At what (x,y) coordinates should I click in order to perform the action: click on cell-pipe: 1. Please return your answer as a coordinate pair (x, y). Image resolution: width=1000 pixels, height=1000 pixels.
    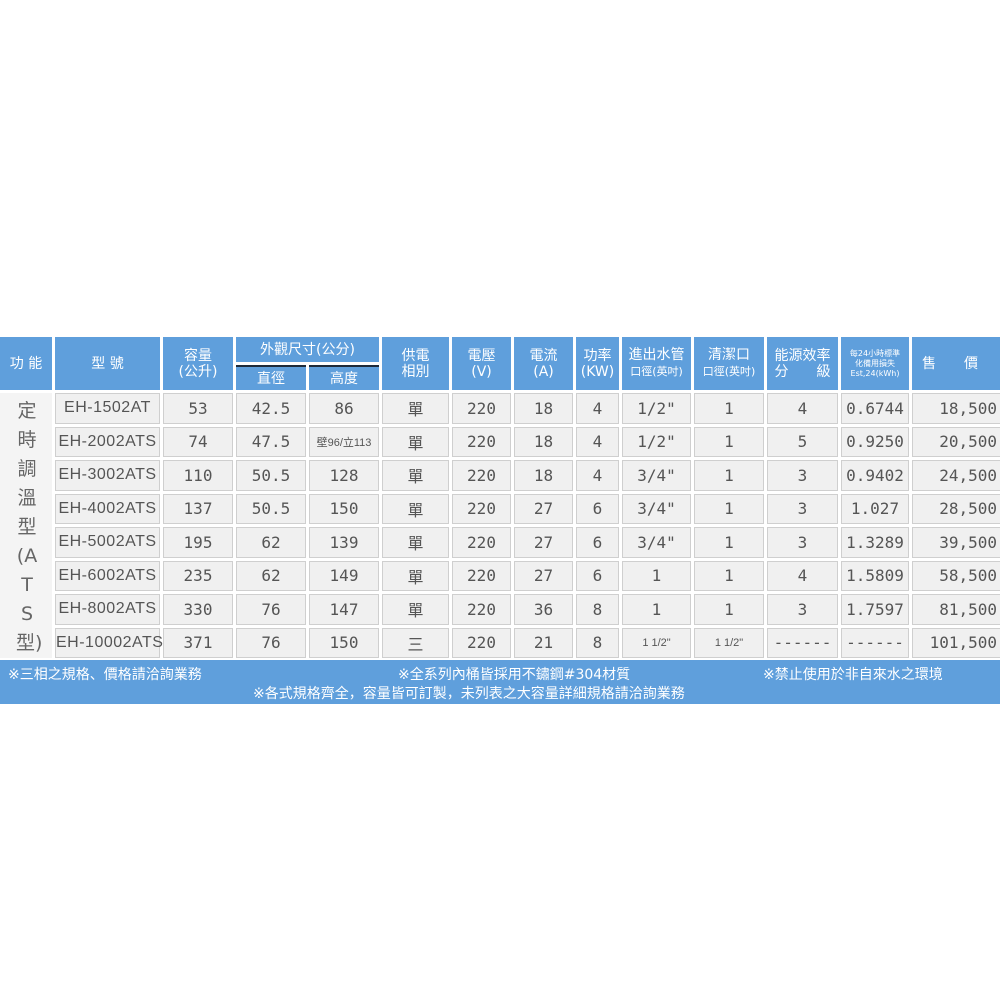
    Looking at the image, I should click on (656, 609).